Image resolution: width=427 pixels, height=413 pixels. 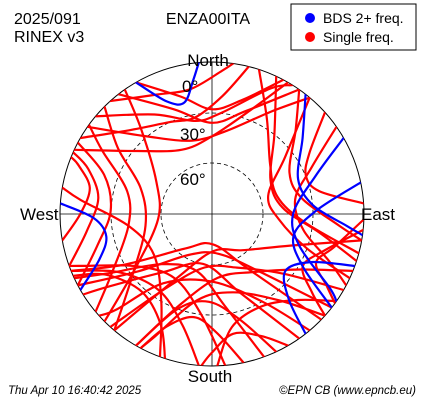 I want to click on legend-box, so click(x=353, y=27).